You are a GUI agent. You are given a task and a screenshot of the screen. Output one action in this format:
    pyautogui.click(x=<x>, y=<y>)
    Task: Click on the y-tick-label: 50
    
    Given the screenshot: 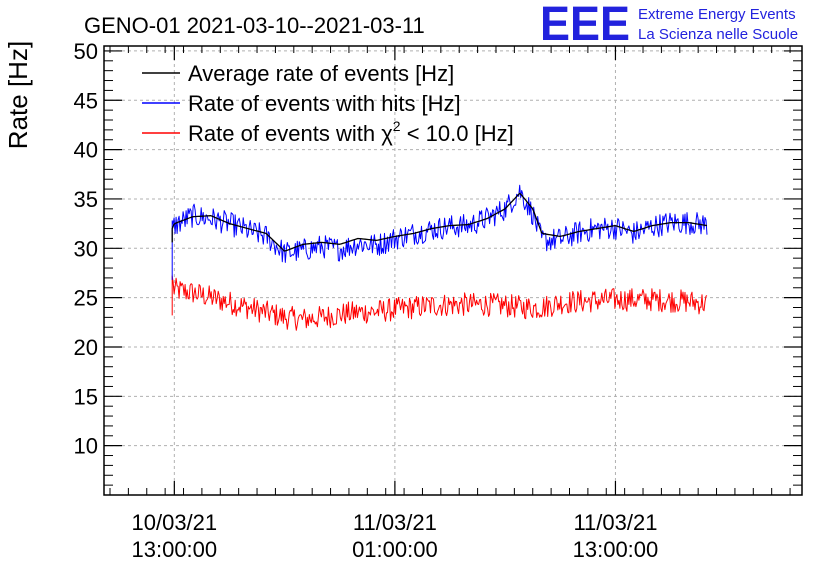 What is the action you would take?
    pyautogui.click(x=86, y=51)
    